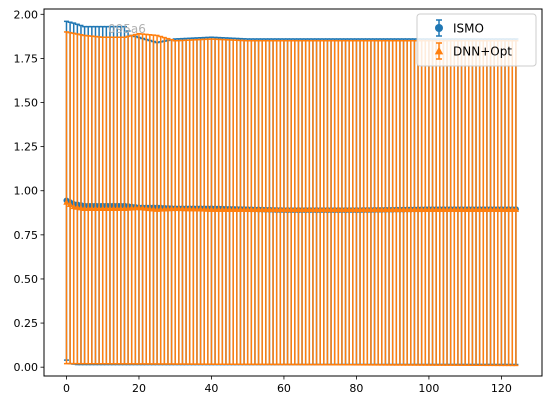  I want to click on x-tick-label: 40, so click(211, 388).